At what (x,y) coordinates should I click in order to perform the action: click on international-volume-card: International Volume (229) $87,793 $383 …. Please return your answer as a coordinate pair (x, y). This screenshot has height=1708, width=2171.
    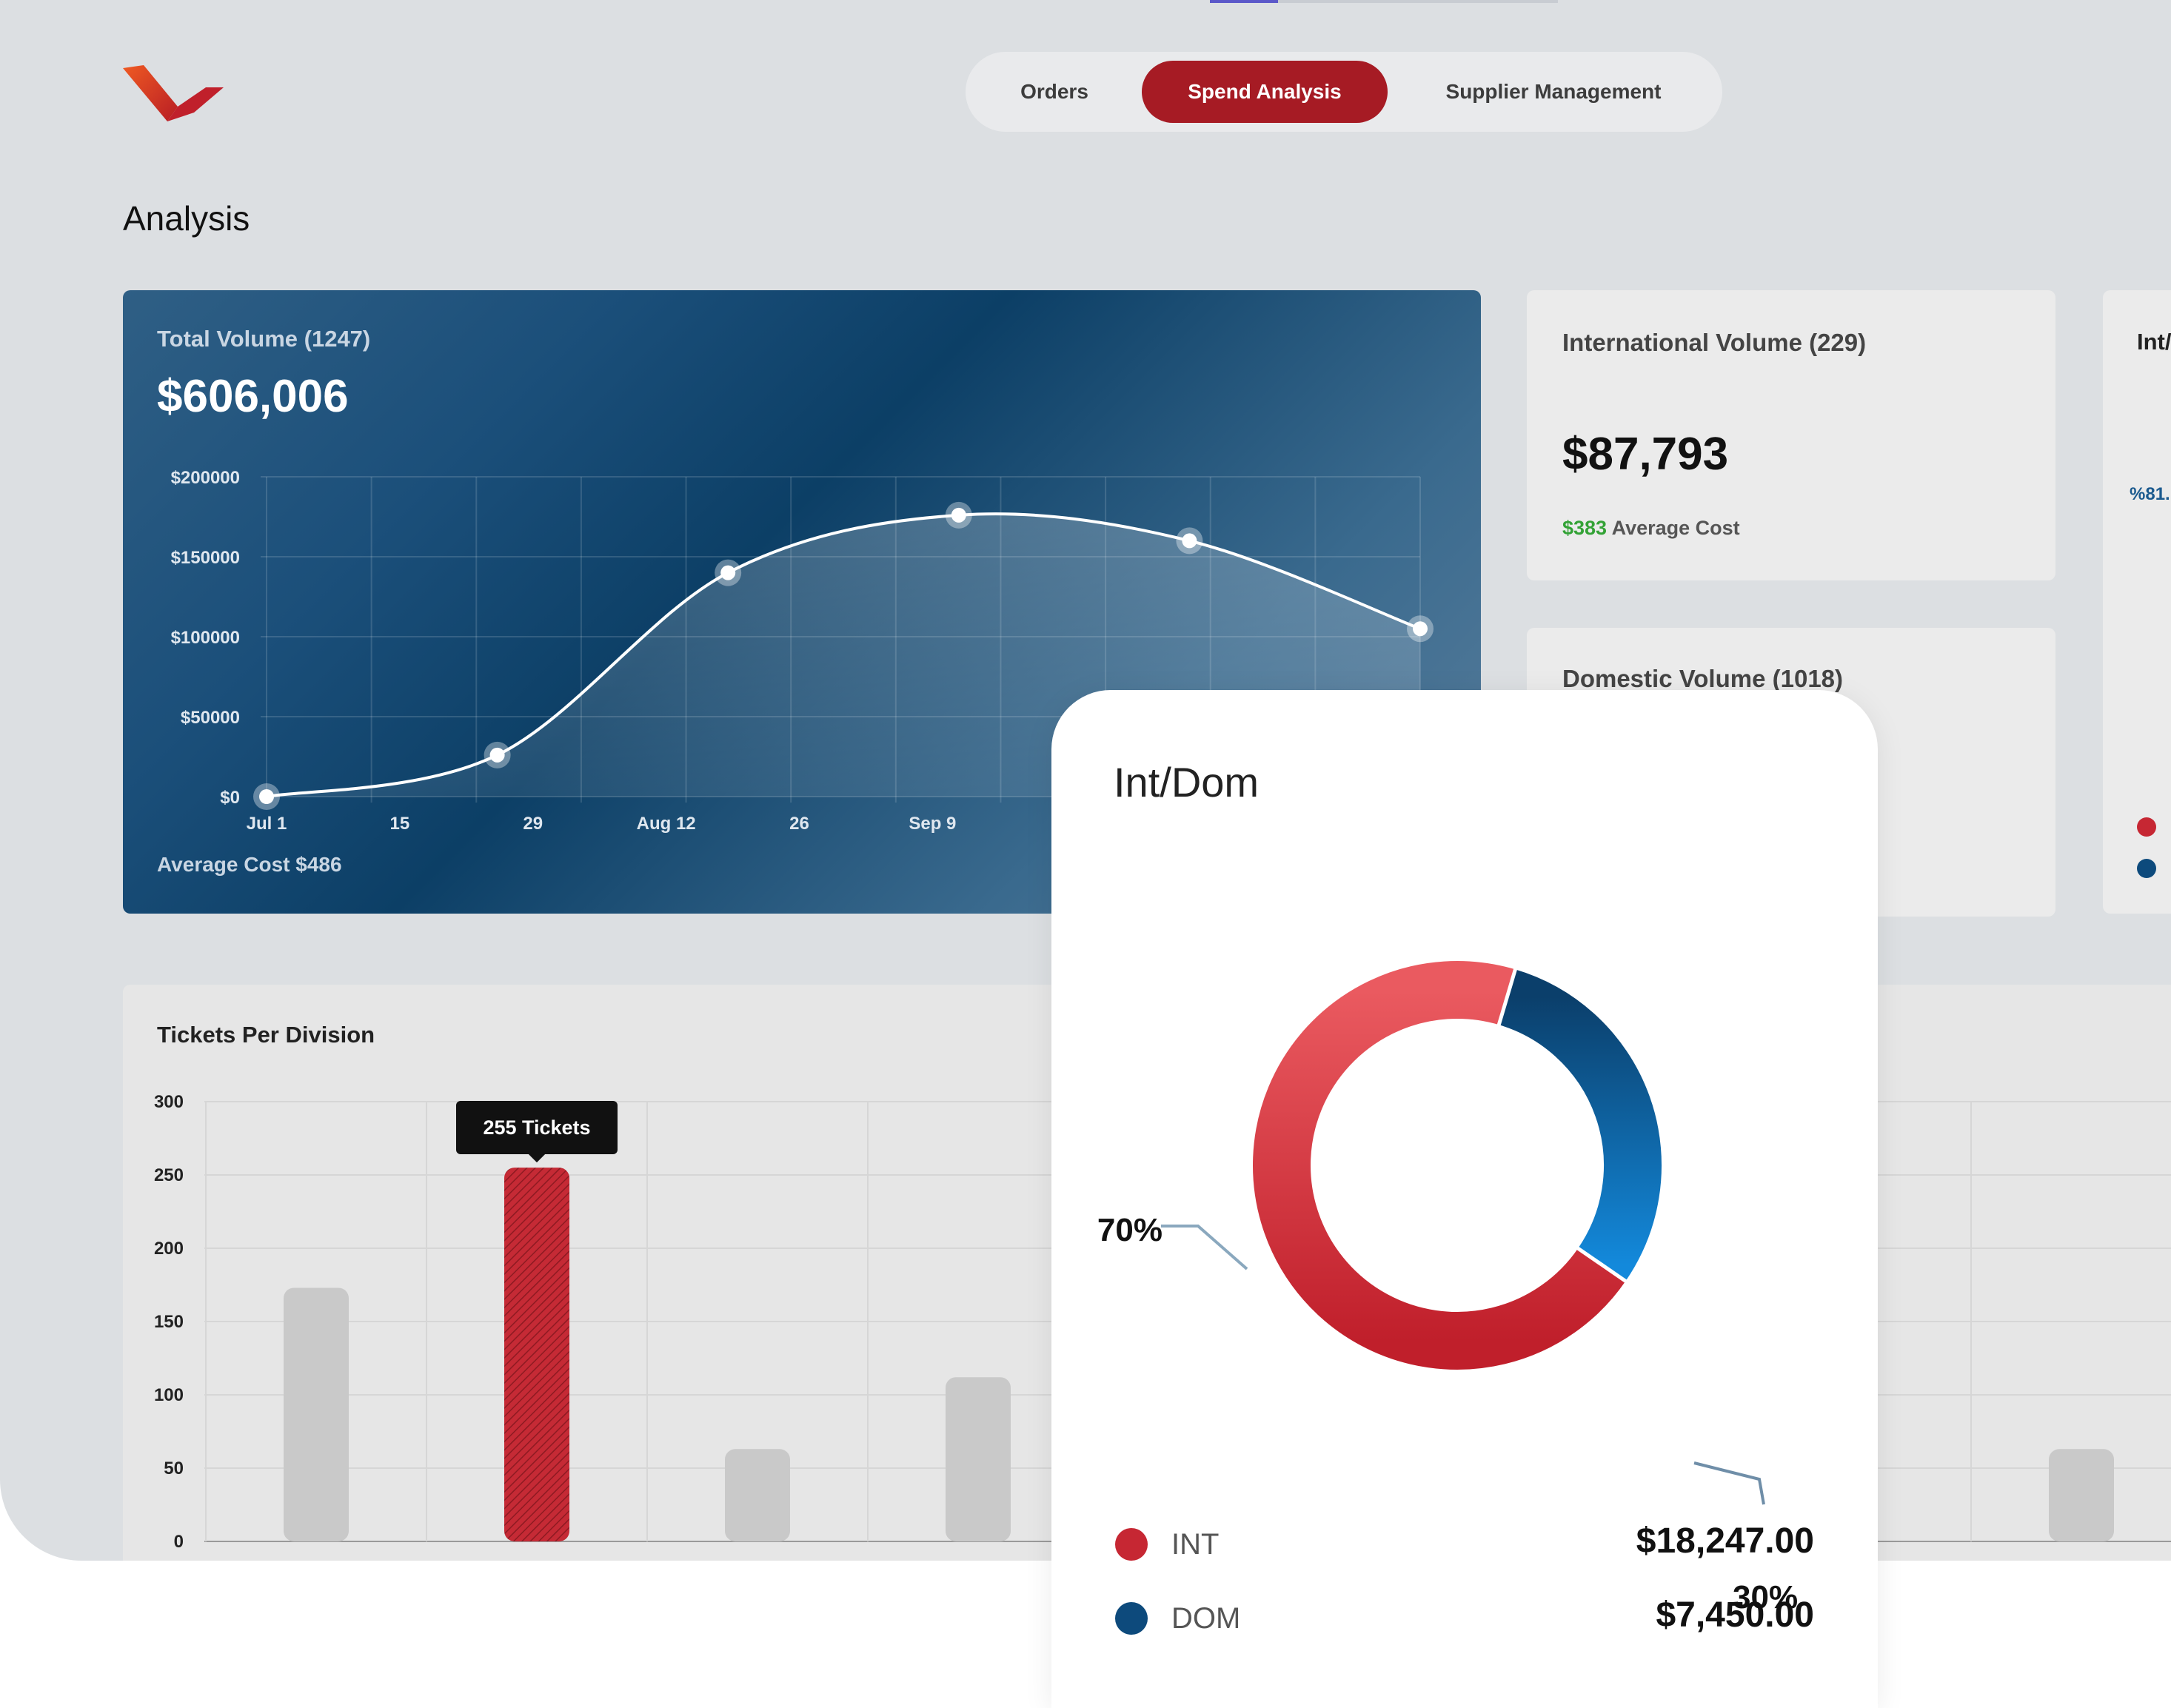
    Looking at the image, I should click on (1791, 435).